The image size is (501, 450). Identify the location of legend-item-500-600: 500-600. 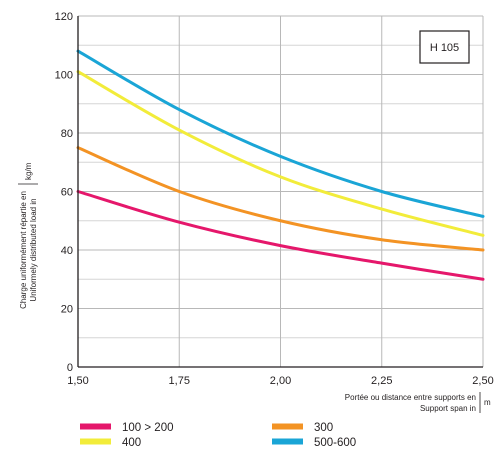
(314, 443).